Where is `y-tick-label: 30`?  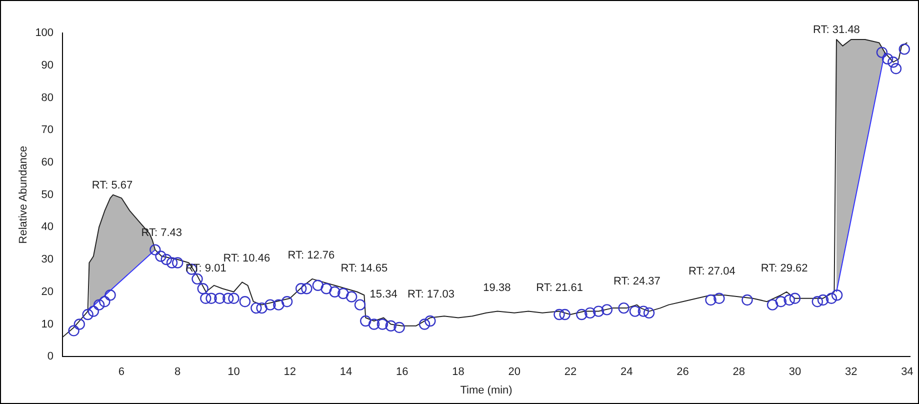 y-tick-label: 30 is located at coordinates (47, 260).